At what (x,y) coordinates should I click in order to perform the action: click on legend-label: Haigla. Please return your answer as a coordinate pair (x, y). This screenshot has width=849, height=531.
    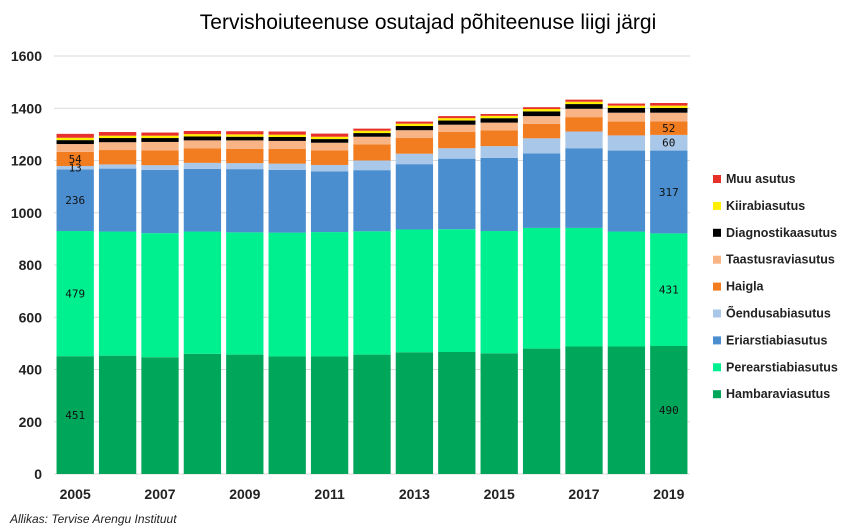
    Looking at the image, I should click on (745, 287).